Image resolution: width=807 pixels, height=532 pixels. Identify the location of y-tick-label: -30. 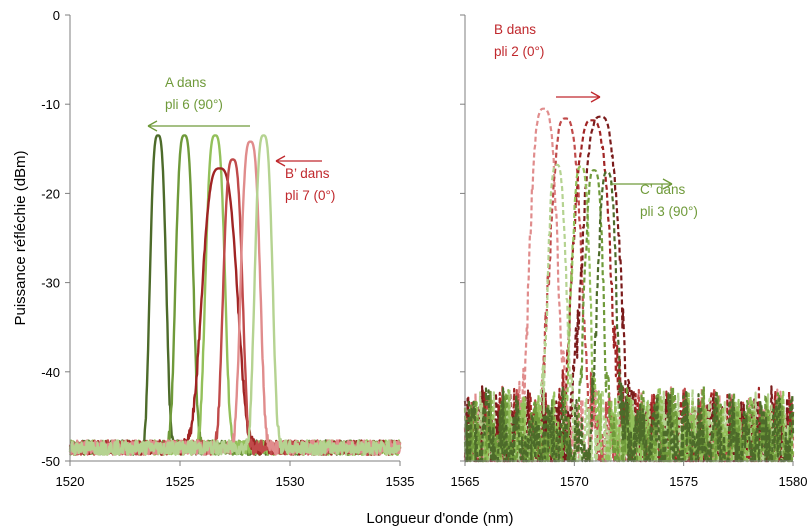
(50, 283).